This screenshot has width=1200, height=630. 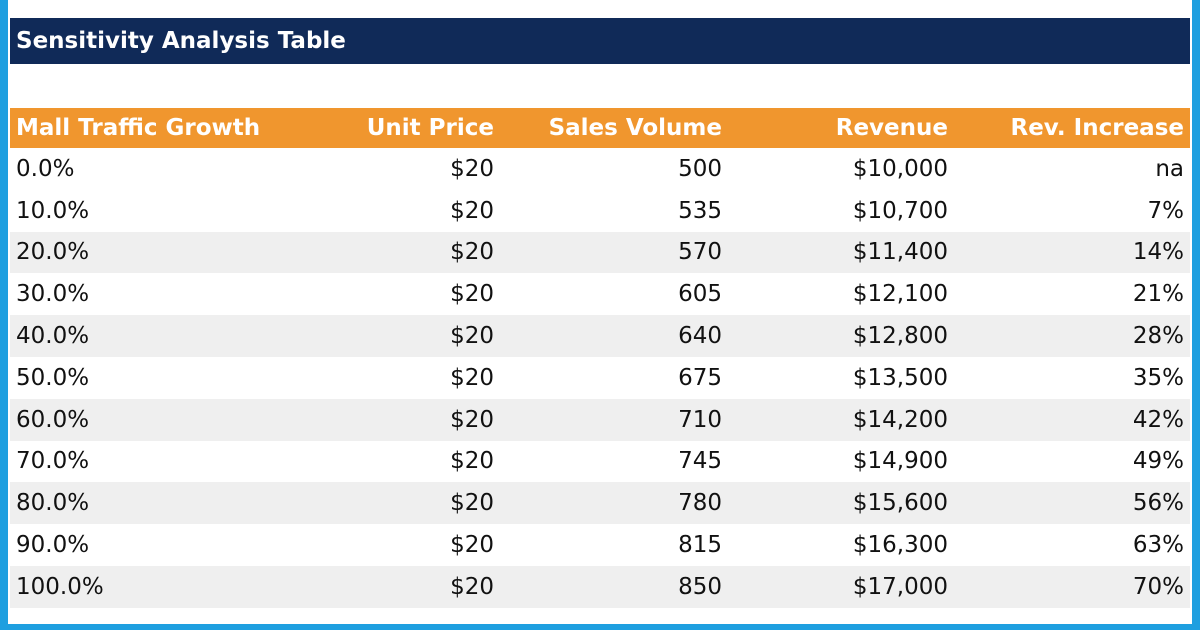 I want to click on table-row: 0.0% $20 500 $10,000 na, so click(x=600, y=169).